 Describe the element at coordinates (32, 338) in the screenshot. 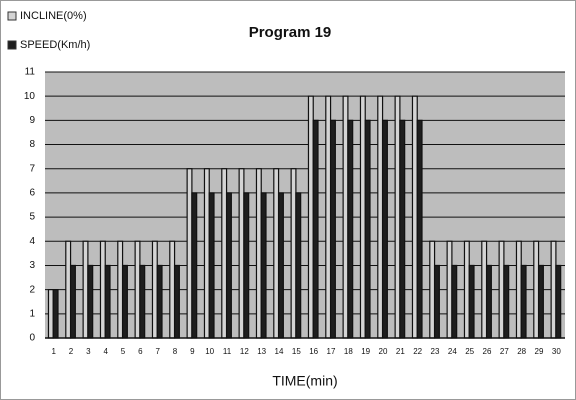

I see `y-tick-label: 0` at that location.